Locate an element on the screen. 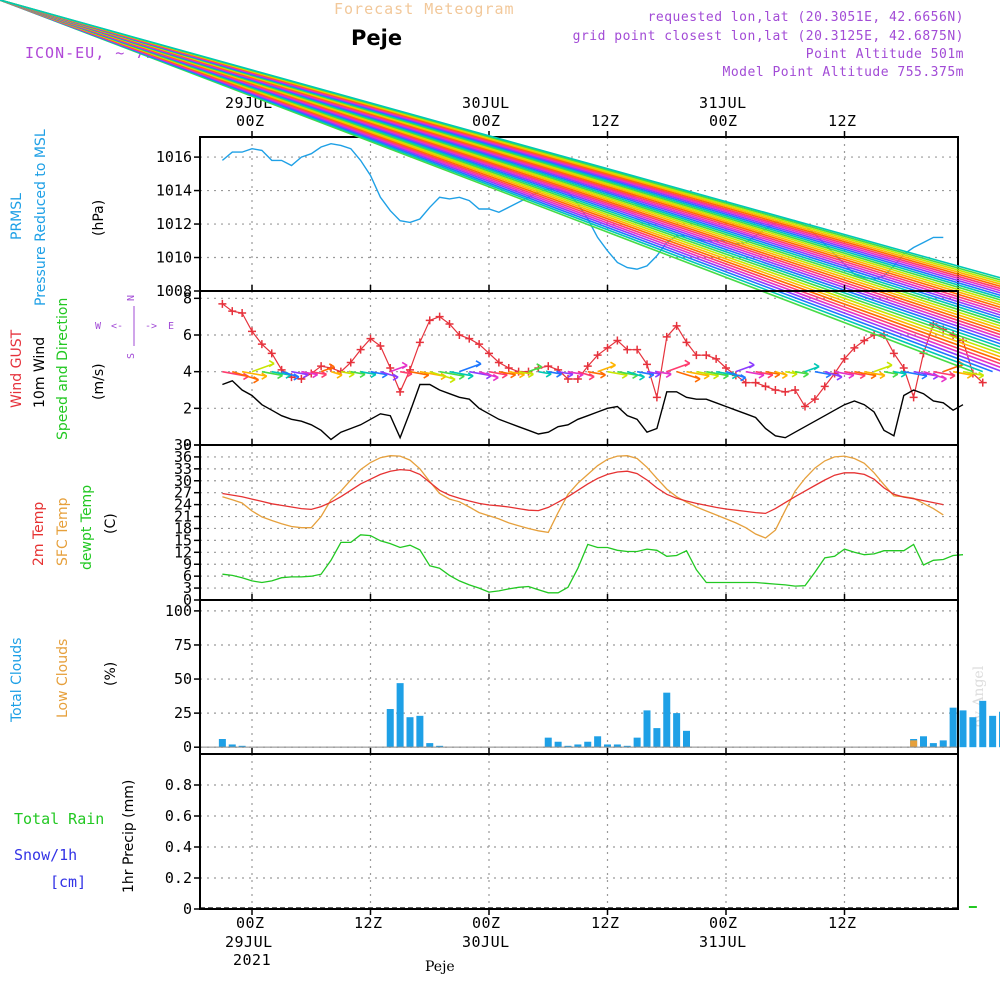 The image size is (1000, 1000). y-tick-label: 12 is located at coordinates (183, 552).